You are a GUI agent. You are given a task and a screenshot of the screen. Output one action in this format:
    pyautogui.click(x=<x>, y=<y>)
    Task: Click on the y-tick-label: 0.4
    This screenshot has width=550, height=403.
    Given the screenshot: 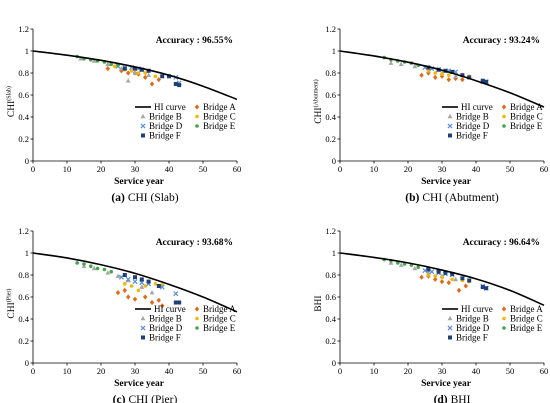 What is the action you would take?
    pyautogui.click(x=330, y=117)
    